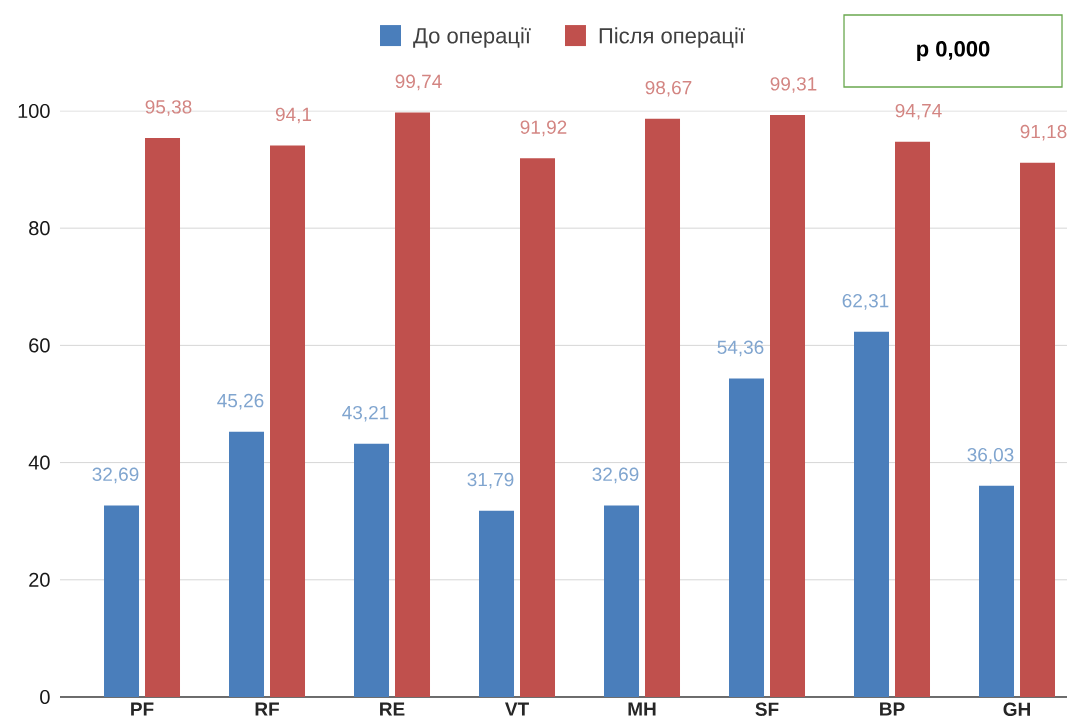  What do you see at coordinates (472, 37) in the screenshot?
I see `legend-label: До операції` at bounding box center [472, 37].